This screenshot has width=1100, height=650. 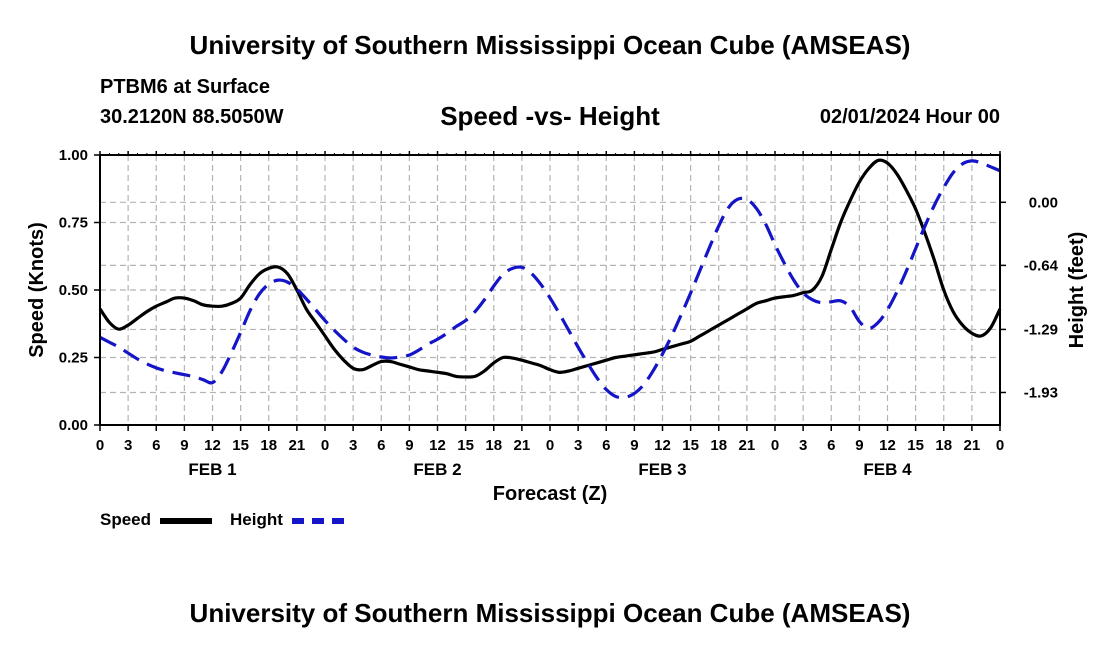 I want to click on y2-tick-label: 0.00, so click(x=1043, y=202).